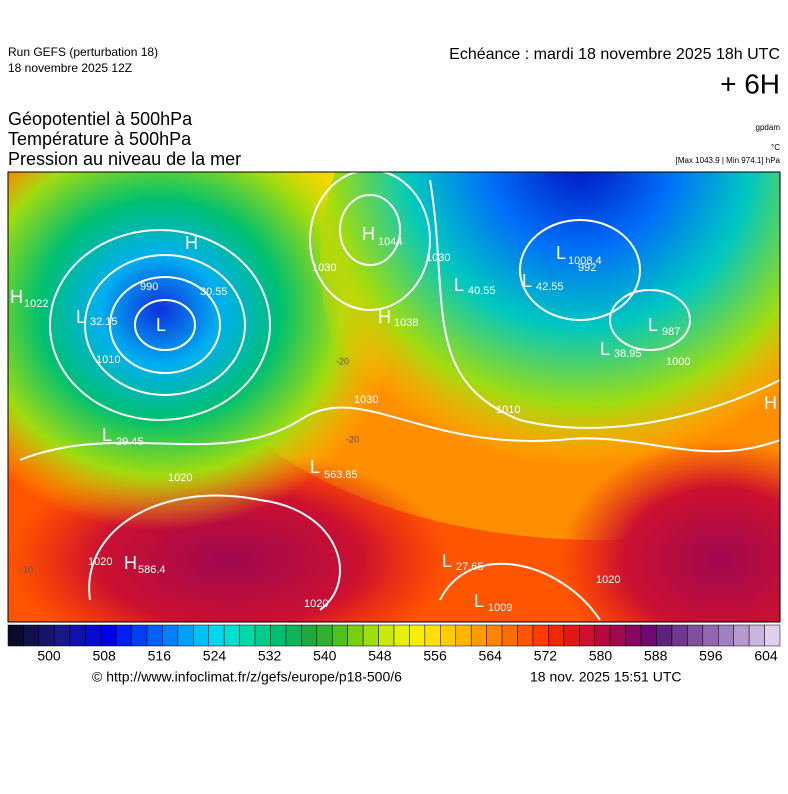 The width and height of the screenshot is (788, 794). I want to click on colorbar-tick-label: 564, so click(491, 656).